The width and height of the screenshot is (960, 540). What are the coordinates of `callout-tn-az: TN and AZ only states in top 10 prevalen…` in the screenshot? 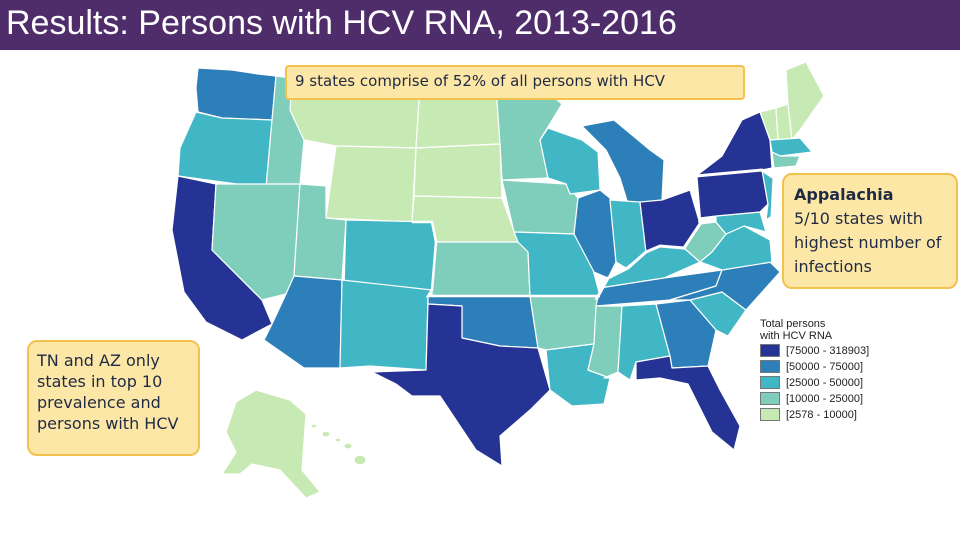 It's located at (113, 398).